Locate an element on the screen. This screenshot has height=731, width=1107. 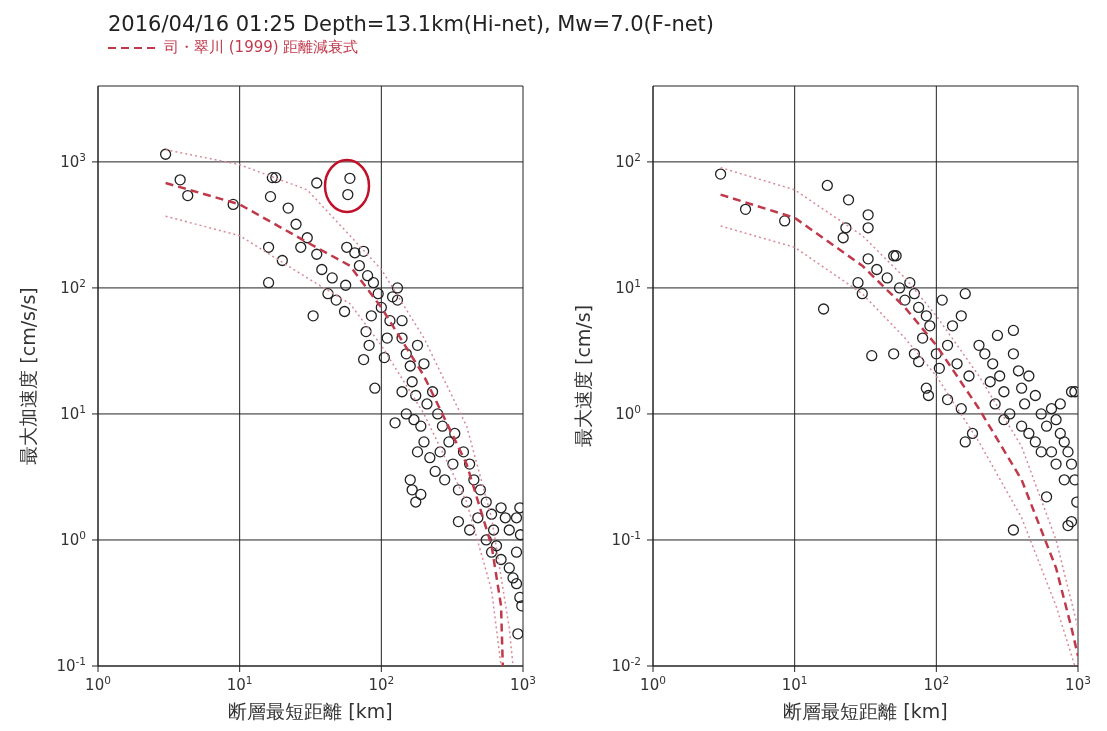
y-tick-label: 10$^{-2}$ is located at coordinates (626, 665).